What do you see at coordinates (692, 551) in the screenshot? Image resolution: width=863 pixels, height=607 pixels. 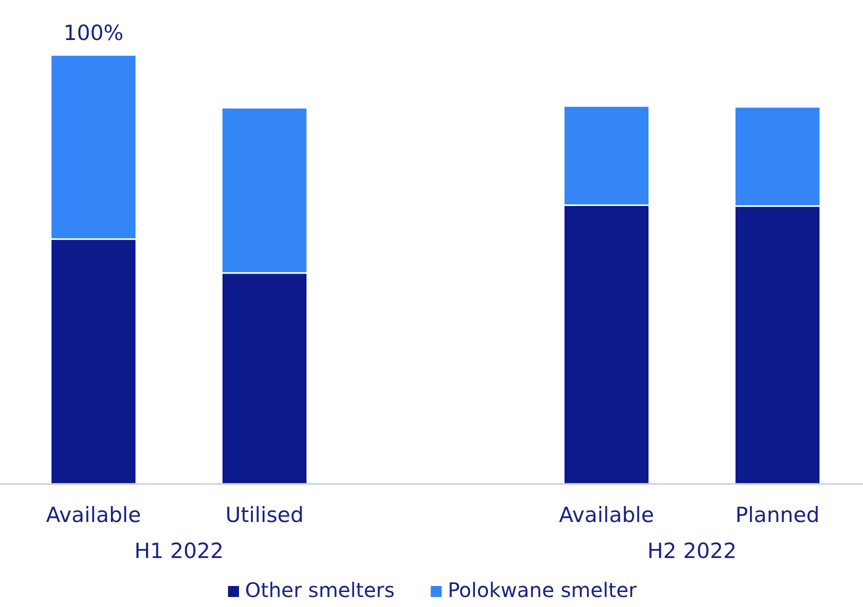 I see `text: H2 2022` at bounding box center [692, 551].